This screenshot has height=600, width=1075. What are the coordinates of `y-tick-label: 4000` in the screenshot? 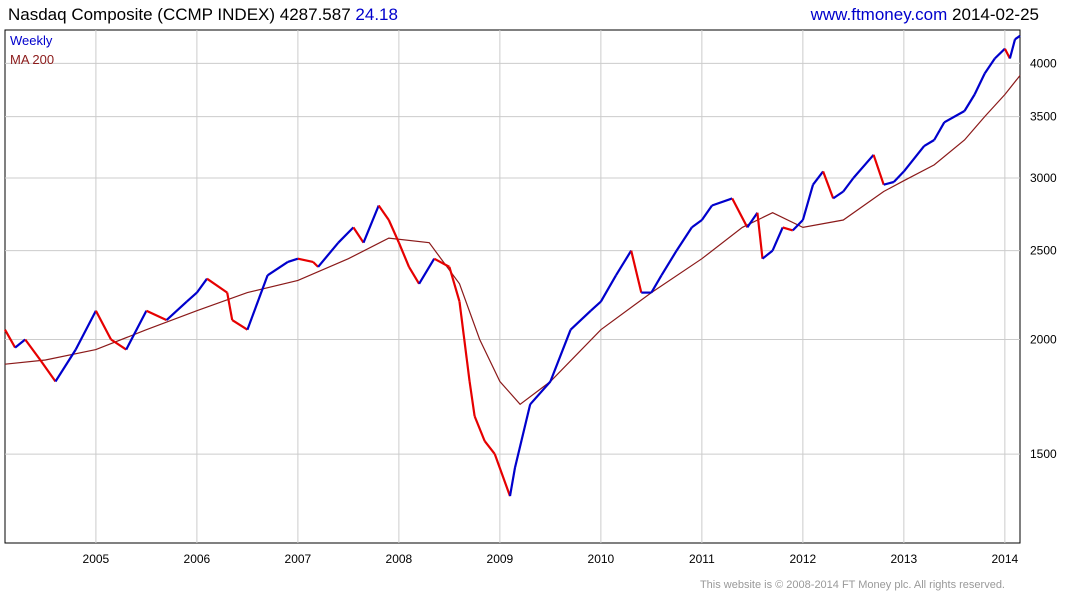 It's located at (1043, 63).